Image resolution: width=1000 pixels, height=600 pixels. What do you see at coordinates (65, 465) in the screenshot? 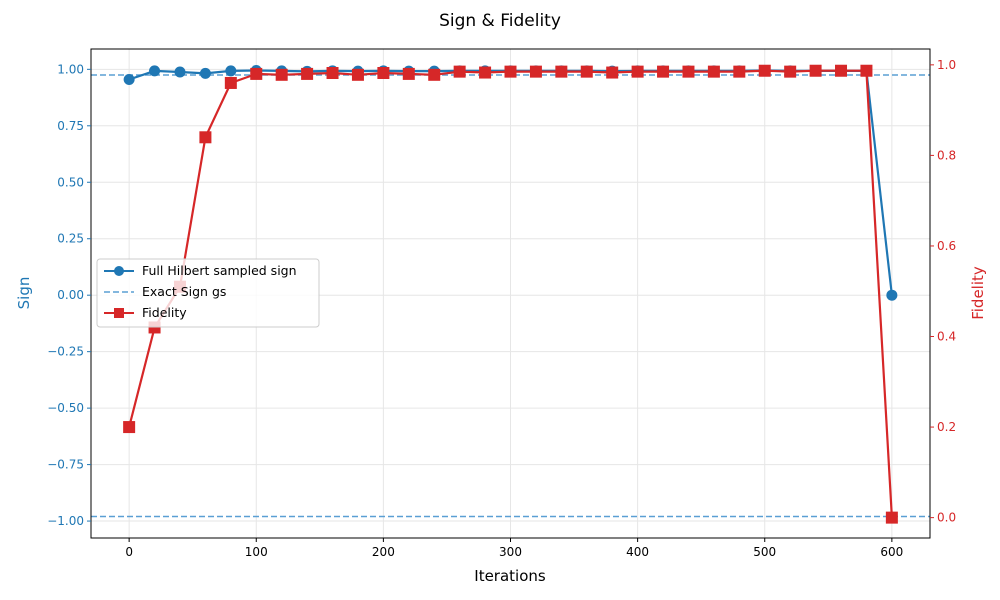
I see `y-left-tick-label: −0.75` at bounding box center [65, 465].